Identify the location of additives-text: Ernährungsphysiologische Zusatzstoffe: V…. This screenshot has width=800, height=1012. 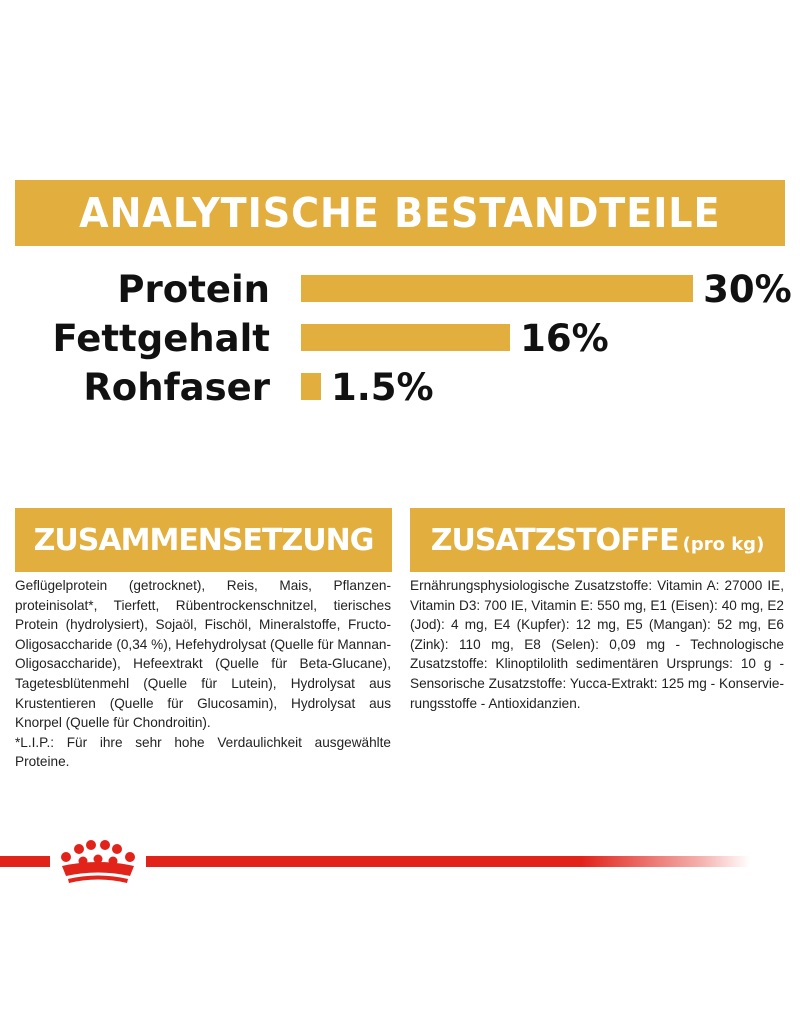
(597, 644).